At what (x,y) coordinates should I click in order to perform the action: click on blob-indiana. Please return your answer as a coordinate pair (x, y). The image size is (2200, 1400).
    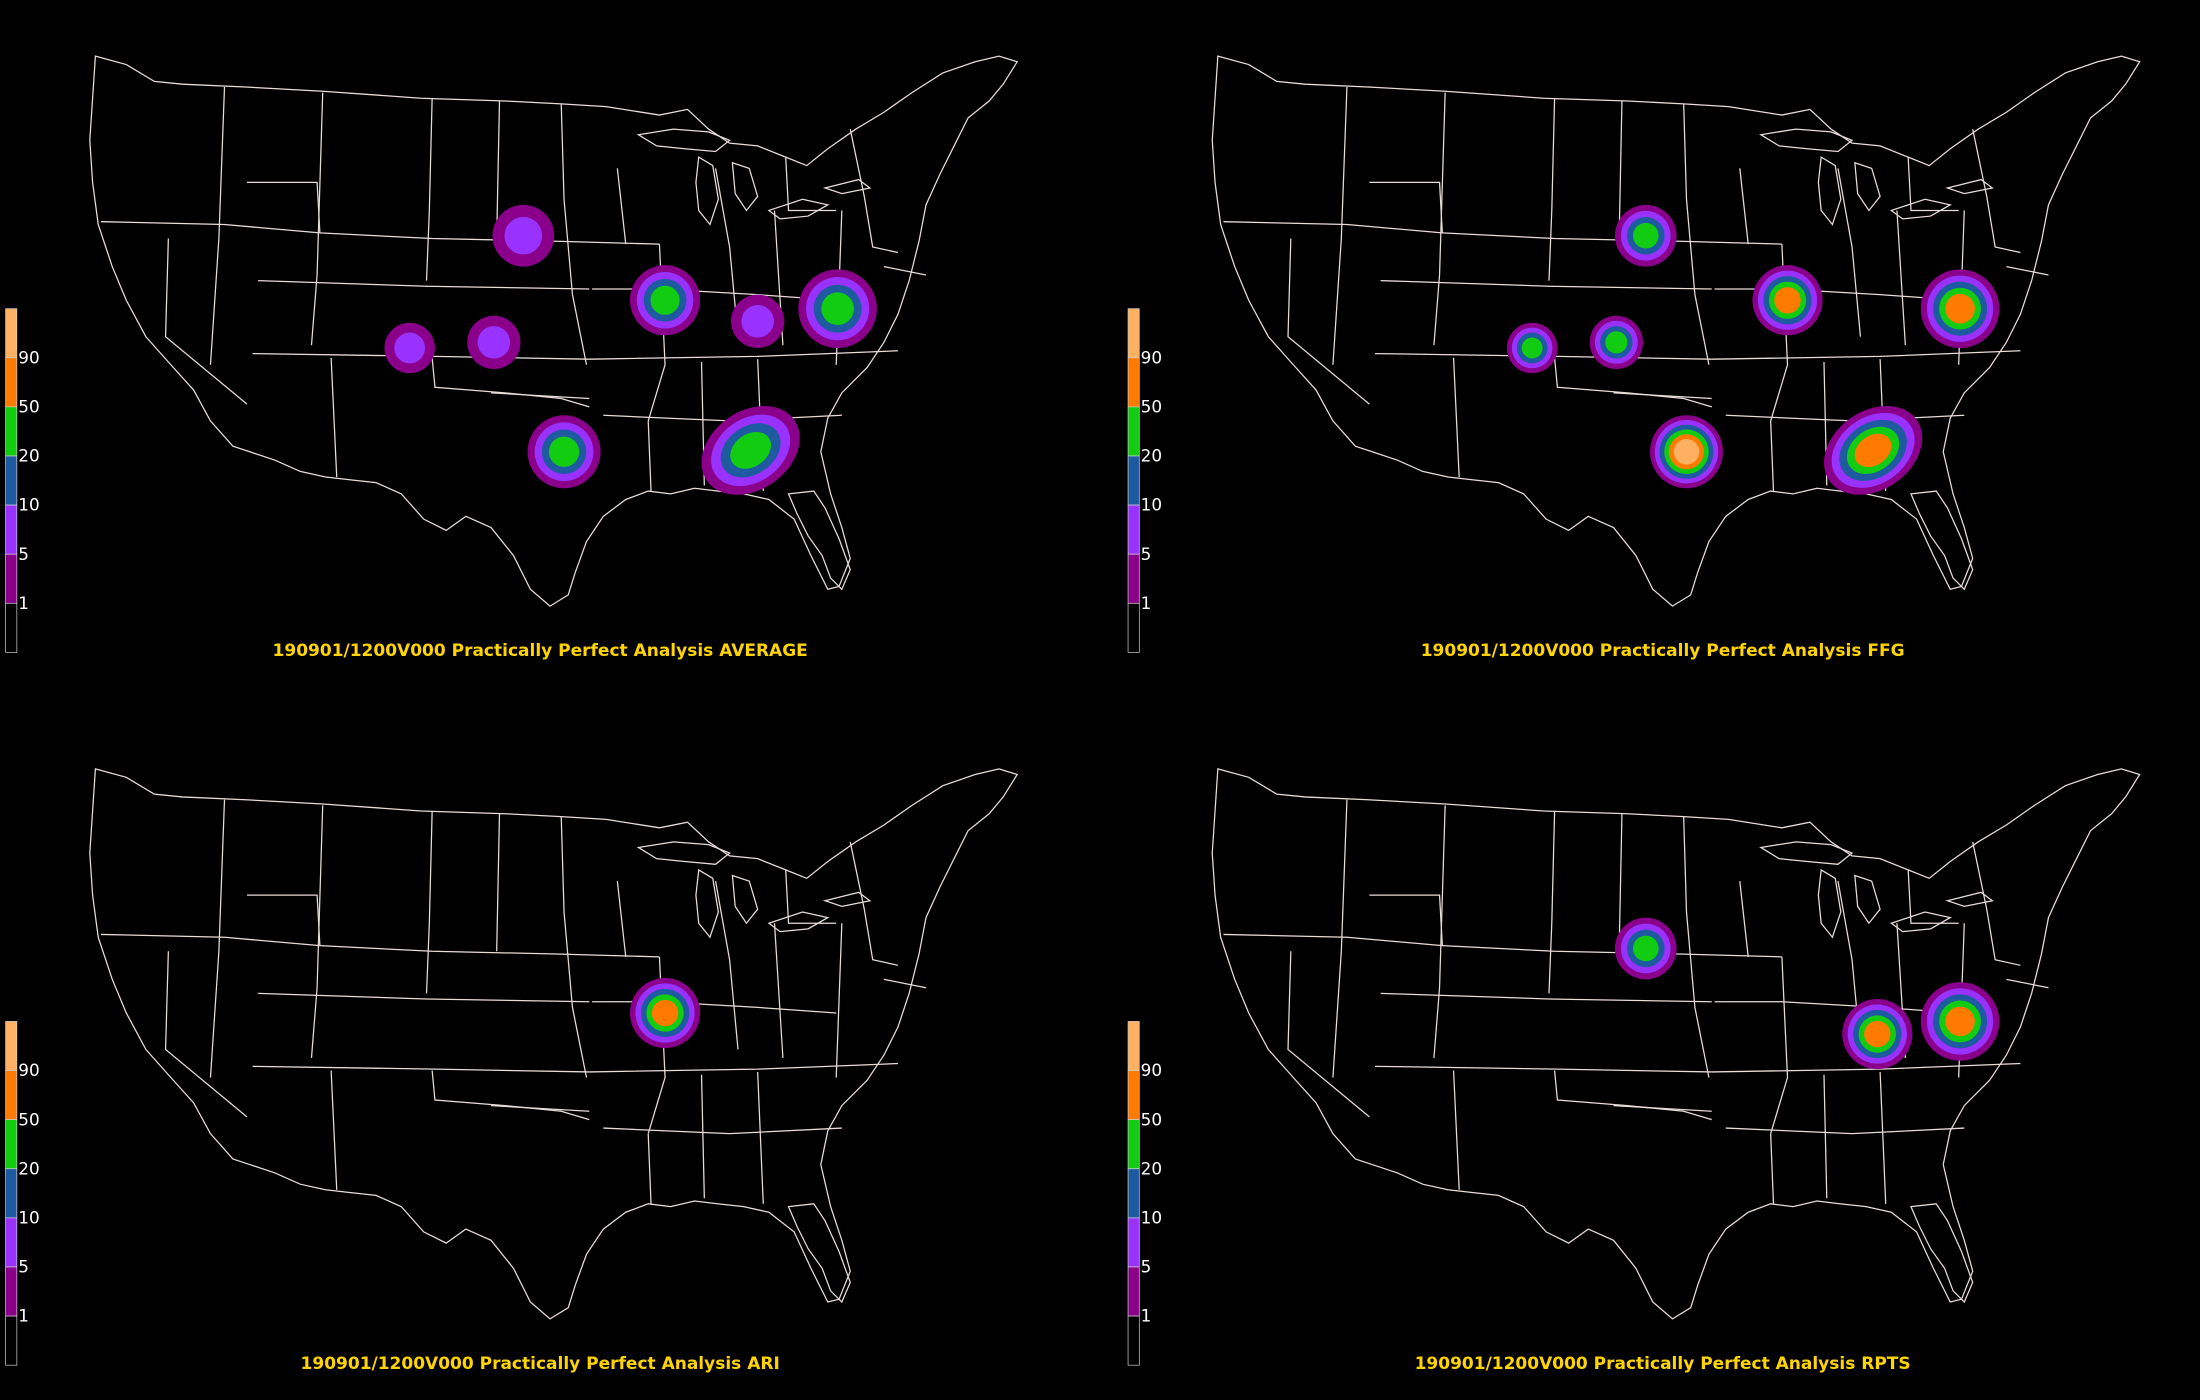
    Looking at the image, I should click on (757, 321).